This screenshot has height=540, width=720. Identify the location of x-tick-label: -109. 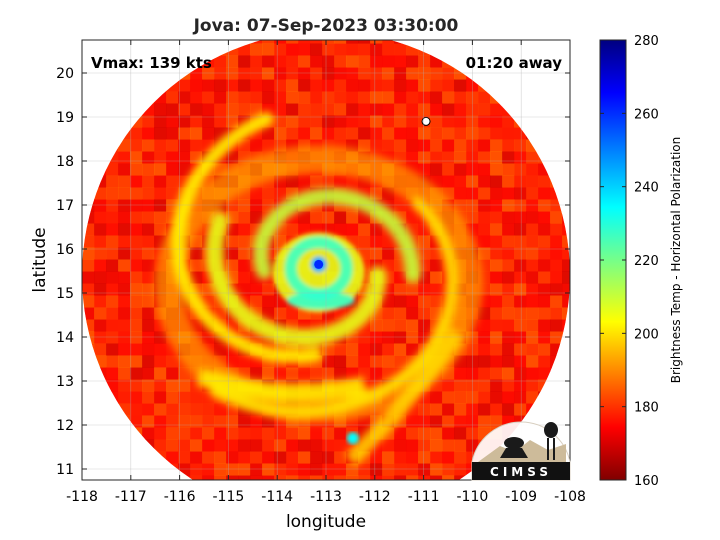
(521, 497).